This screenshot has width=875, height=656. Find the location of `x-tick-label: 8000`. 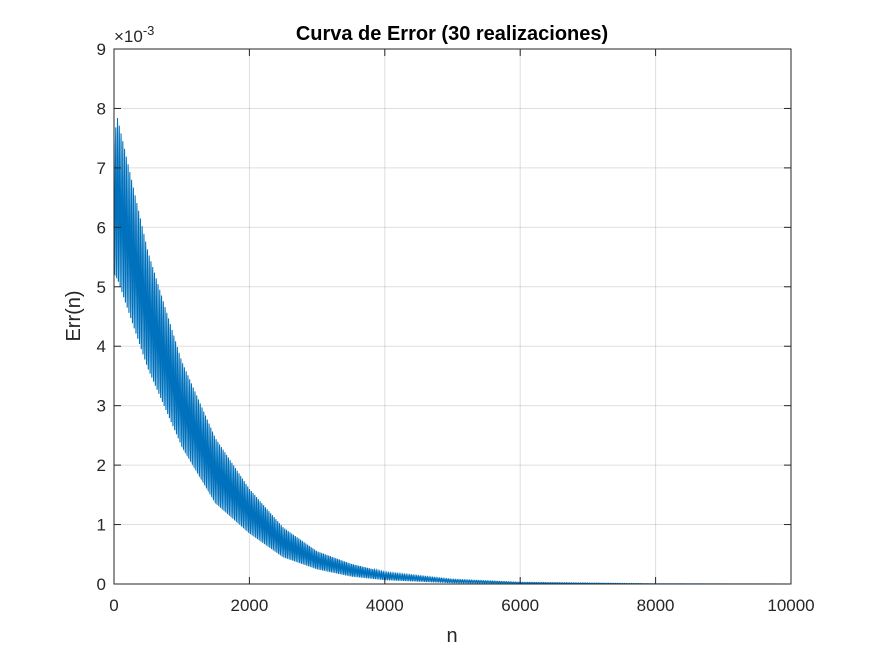

x-tick-label: 8000 is located at coordinates (656, 605).